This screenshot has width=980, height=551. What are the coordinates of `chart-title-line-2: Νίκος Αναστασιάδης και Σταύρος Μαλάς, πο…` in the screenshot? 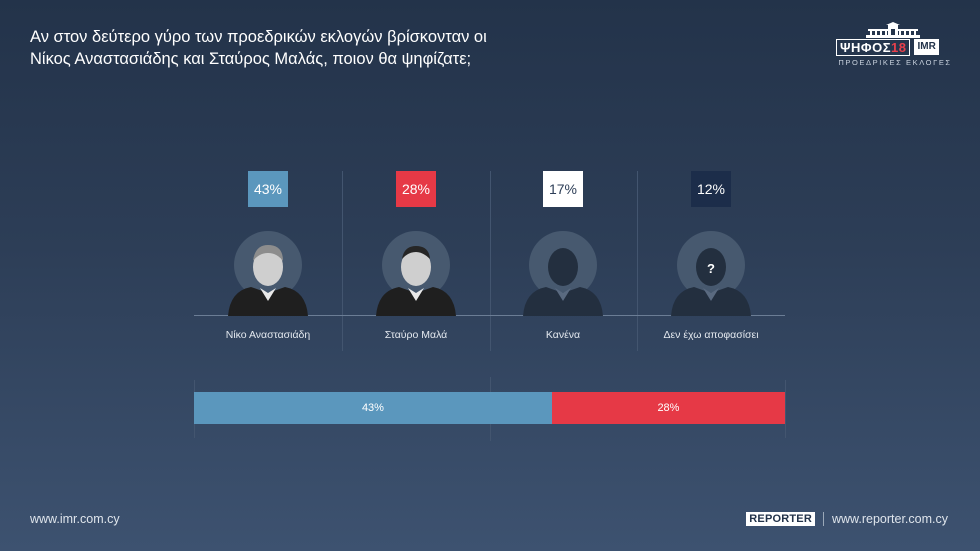 It's located at (251, 59).